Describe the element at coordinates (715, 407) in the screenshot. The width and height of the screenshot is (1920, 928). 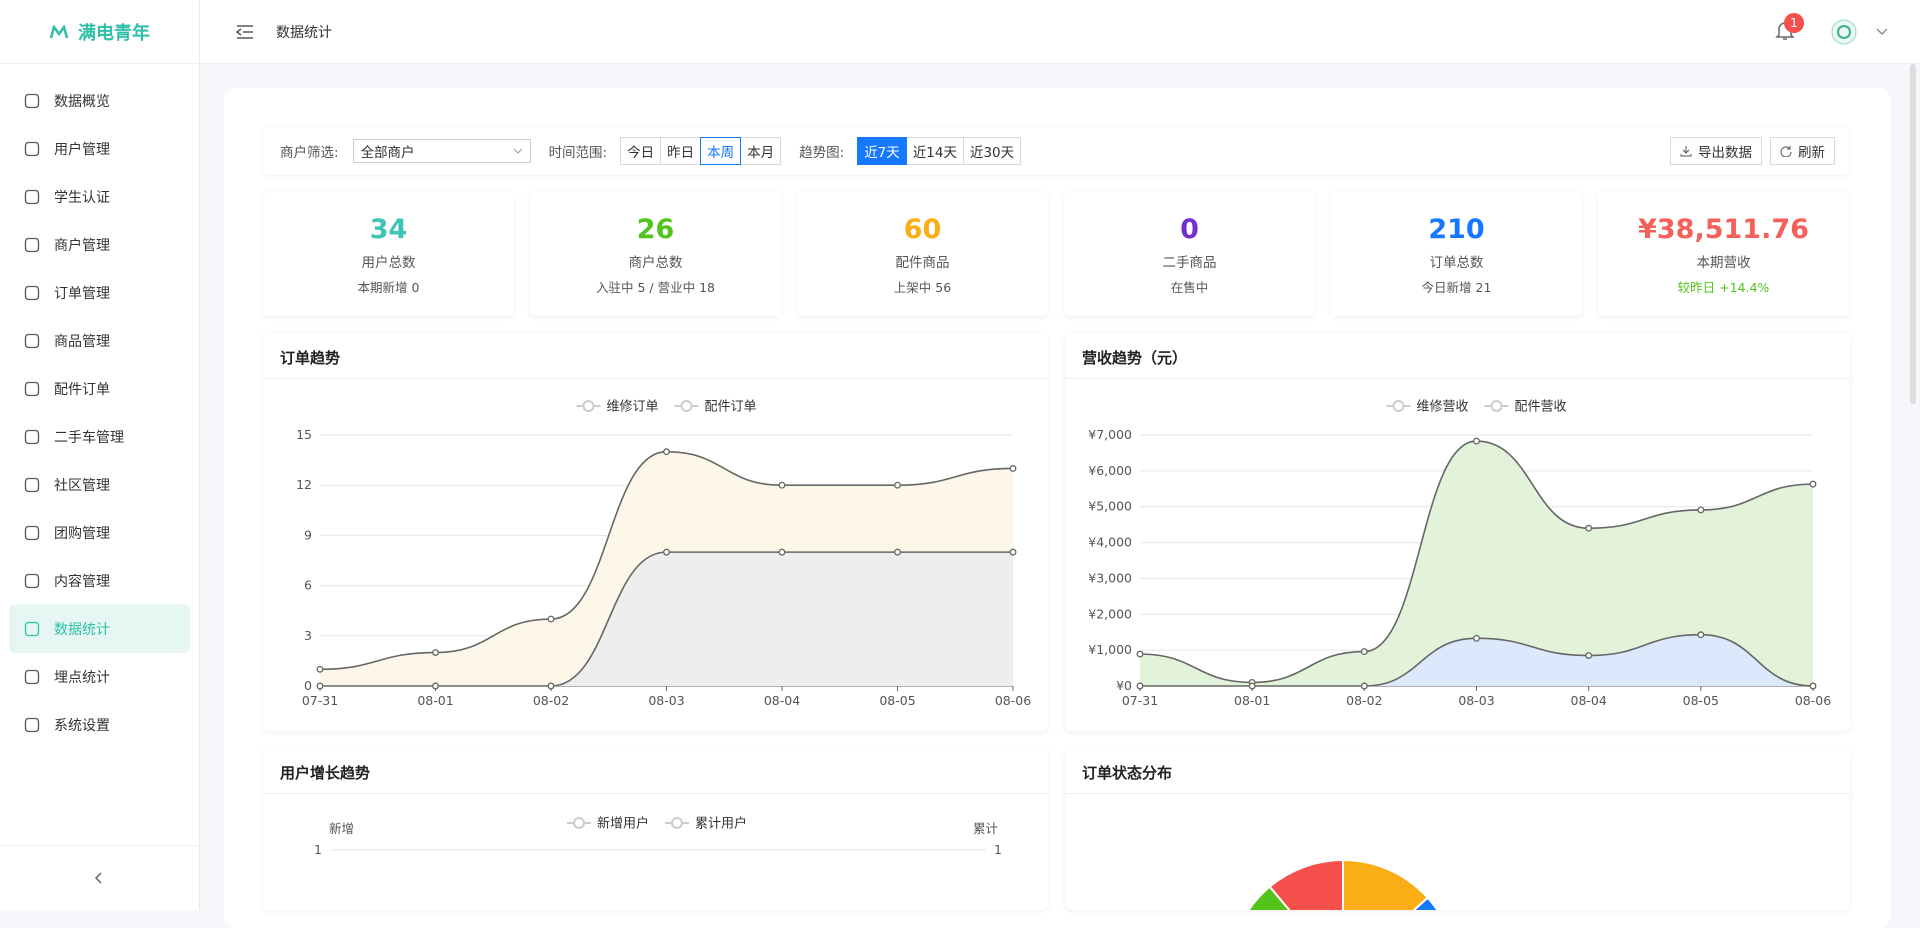
I see `legend-item: 配件订单` at that location.